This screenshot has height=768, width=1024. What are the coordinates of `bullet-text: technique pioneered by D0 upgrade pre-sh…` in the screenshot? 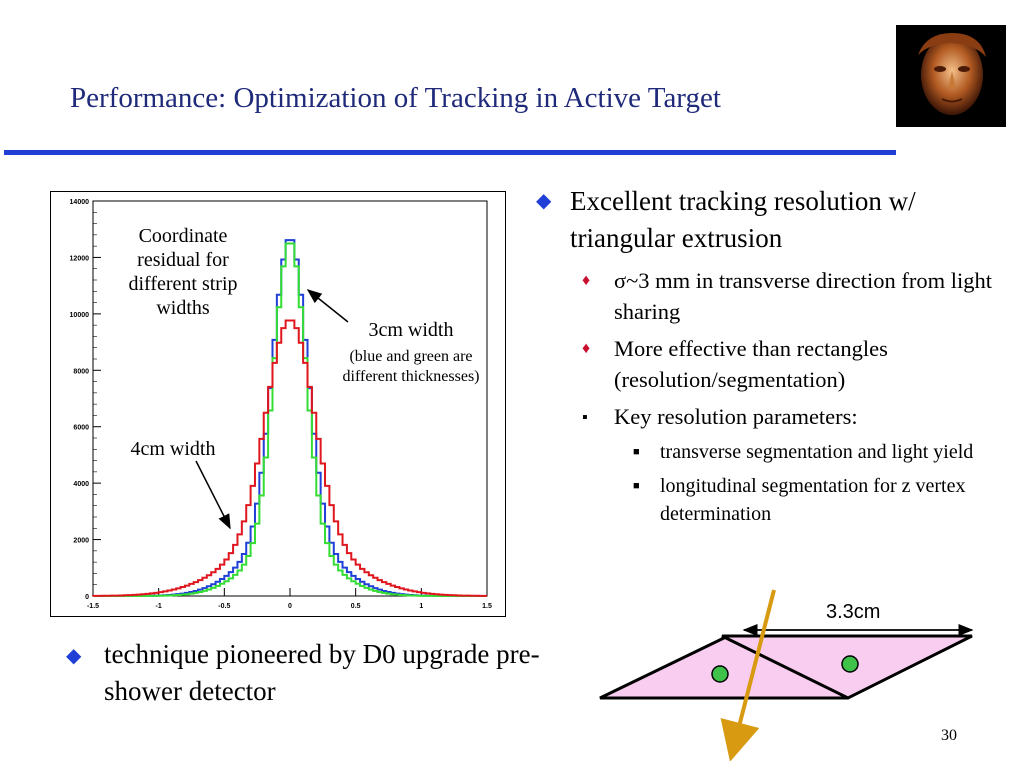 It's located at (322, 672).